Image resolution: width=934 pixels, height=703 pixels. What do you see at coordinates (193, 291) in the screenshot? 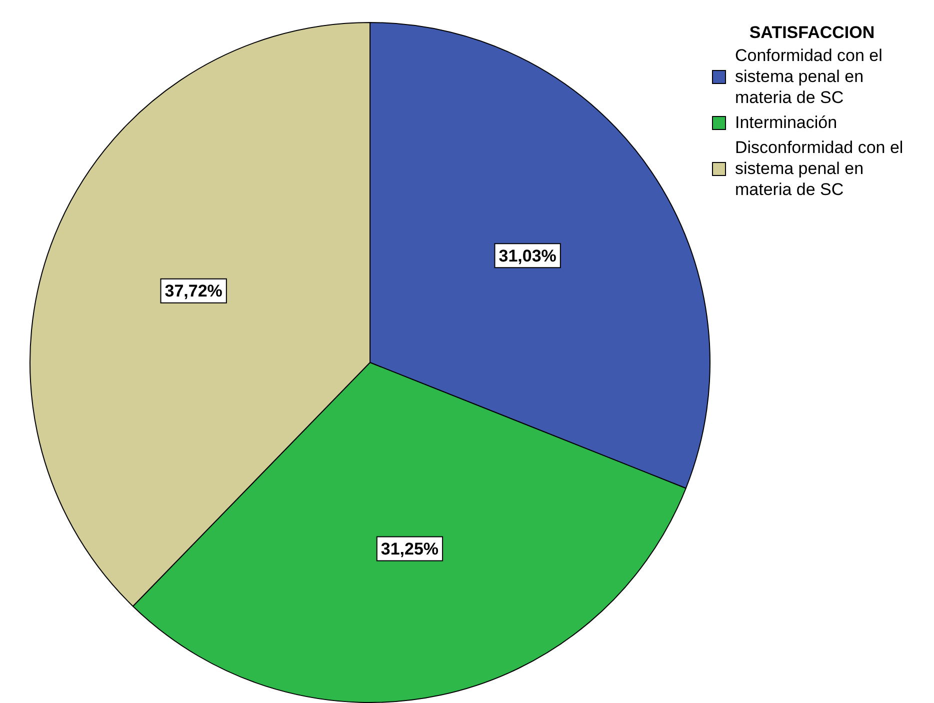
I see `data-label: 37,72%` at bounding box center [193, 291].